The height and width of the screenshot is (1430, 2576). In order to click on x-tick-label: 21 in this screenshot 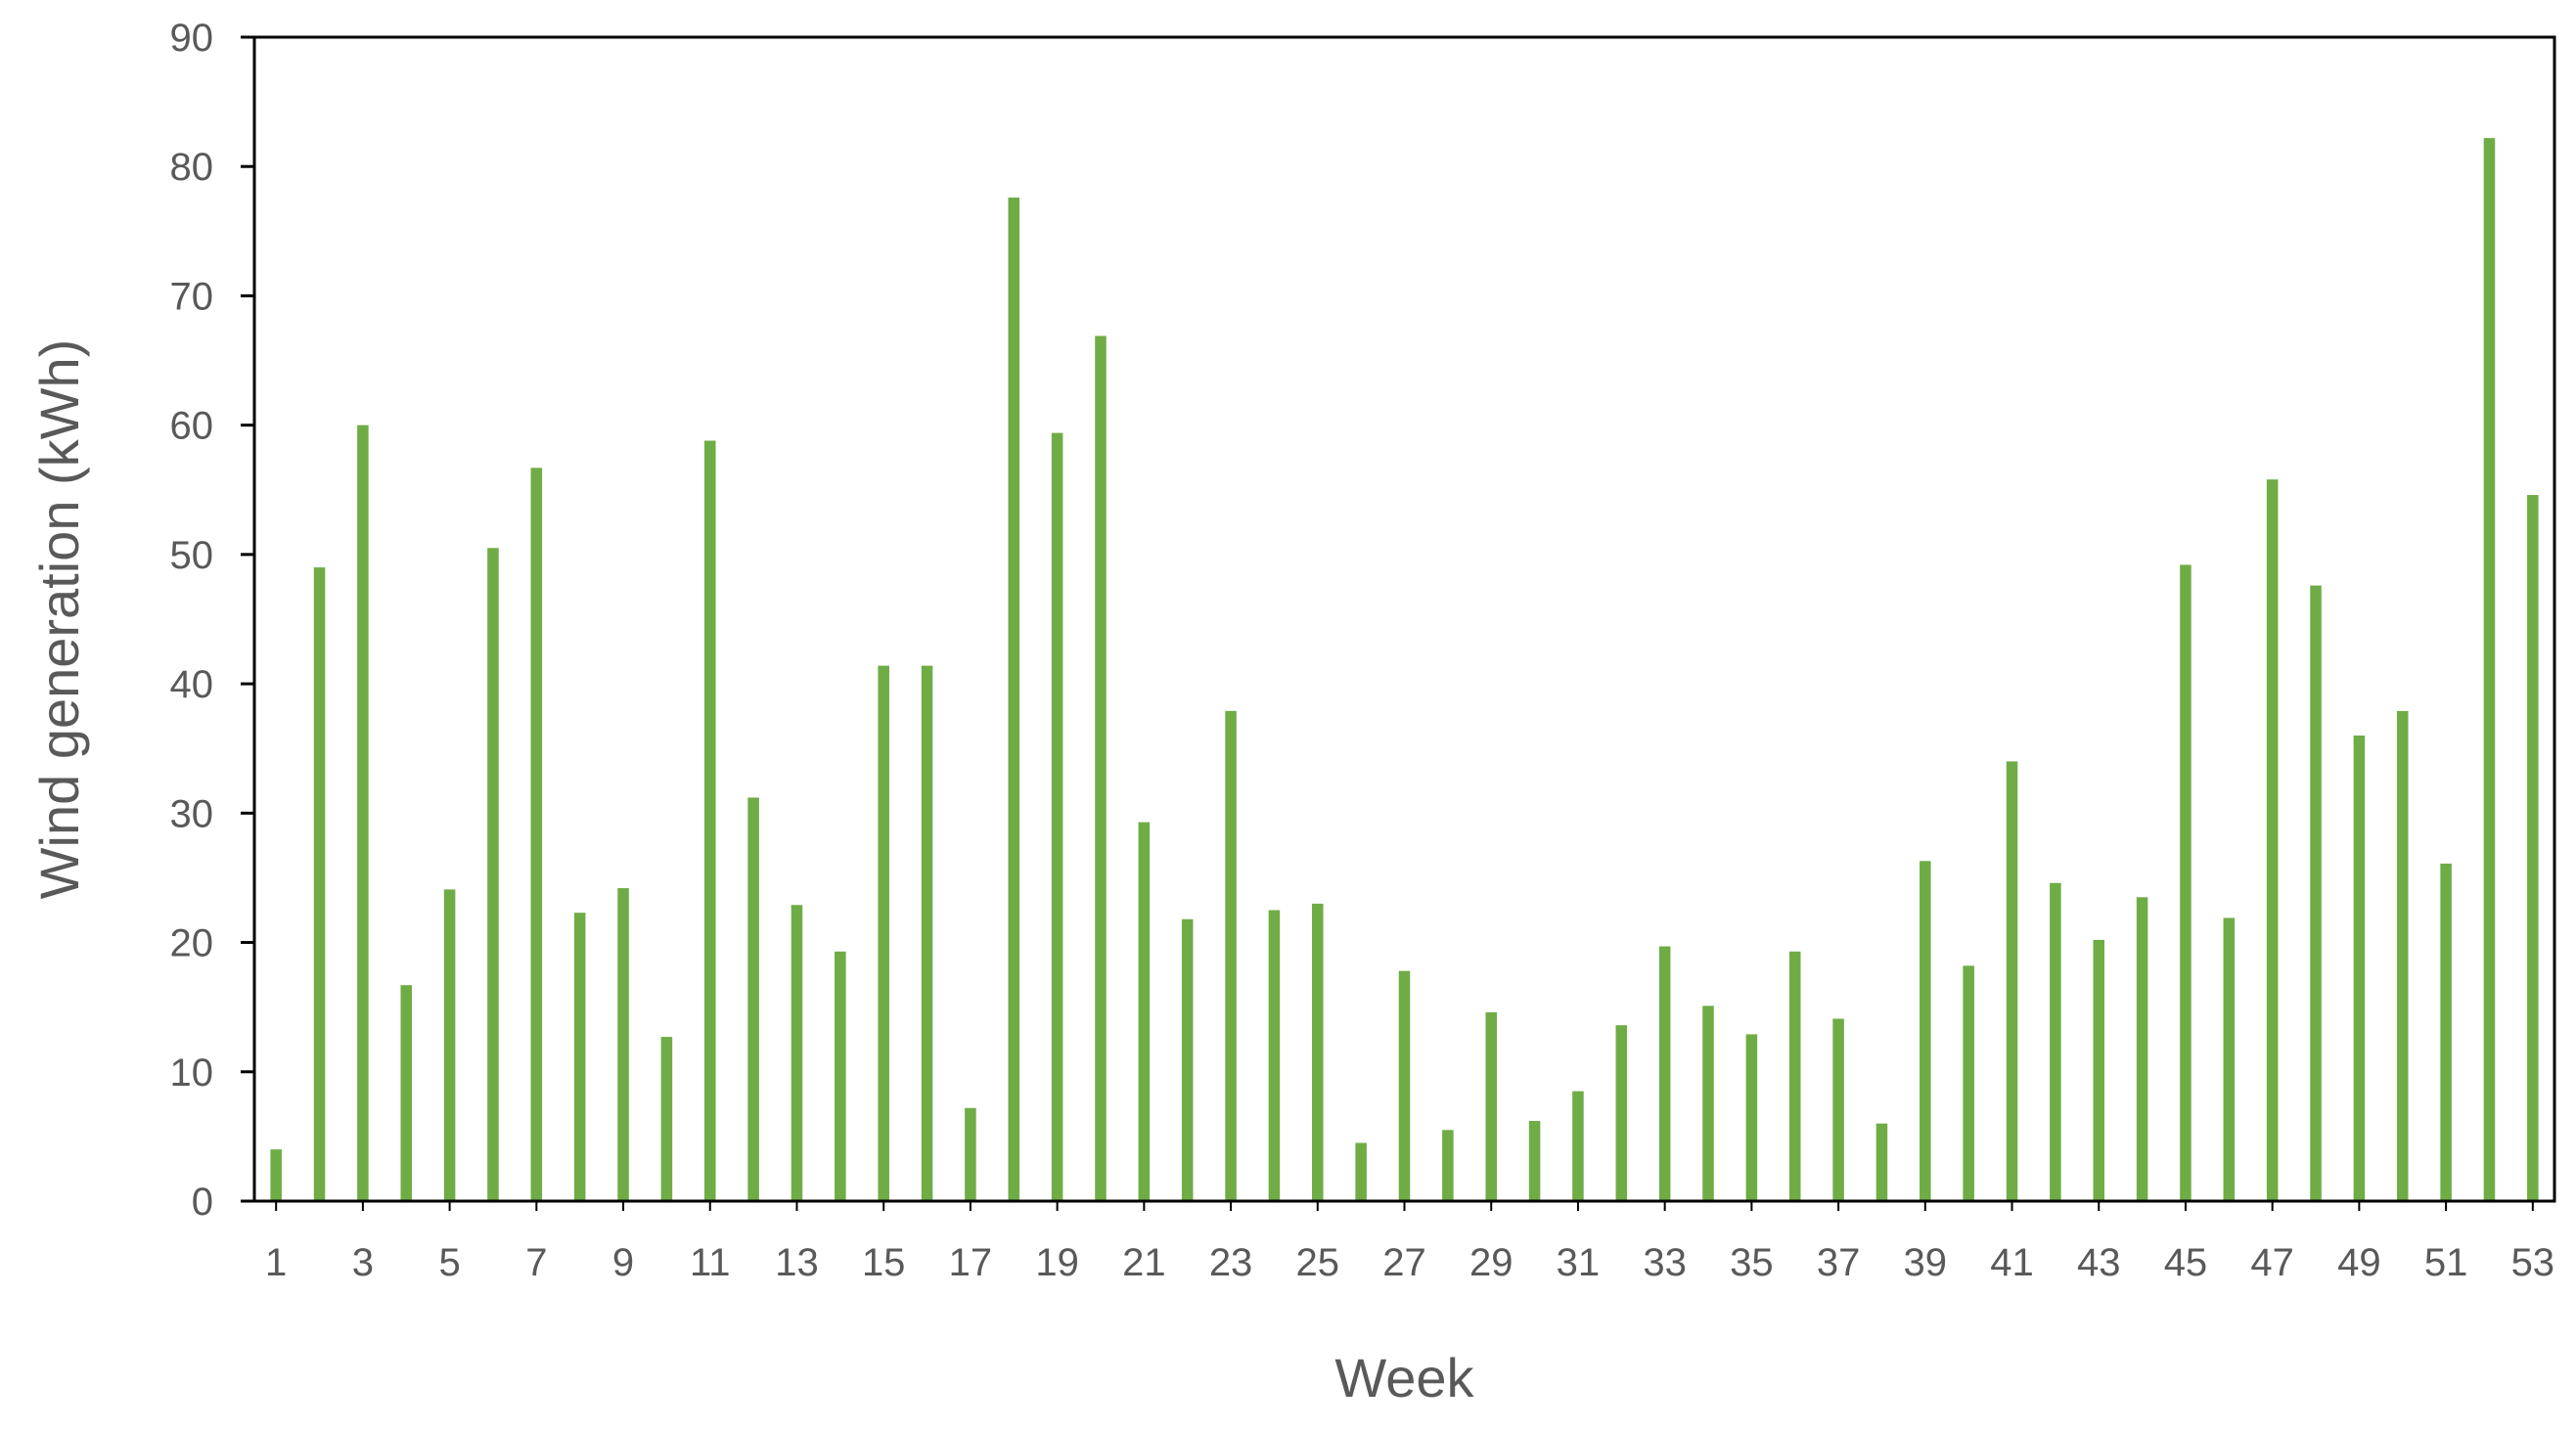, I will do `click(1144, 1262)`.